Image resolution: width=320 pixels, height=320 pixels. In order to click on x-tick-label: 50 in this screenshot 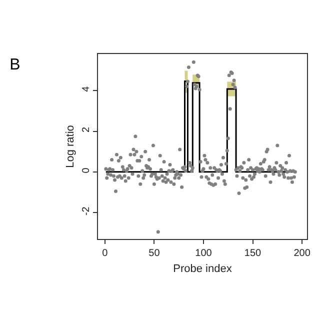, I will do `click(154, 253)`.